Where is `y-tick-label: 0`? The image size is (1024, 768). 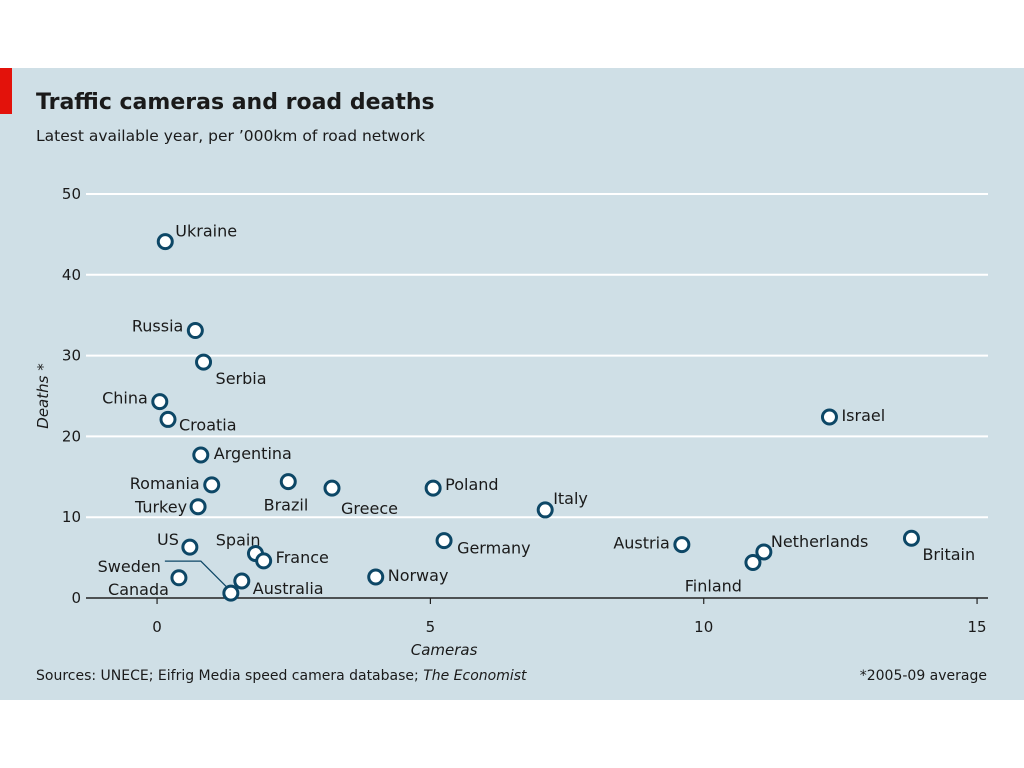 y-tick-label: 0 is located at coordinates (76, 598).